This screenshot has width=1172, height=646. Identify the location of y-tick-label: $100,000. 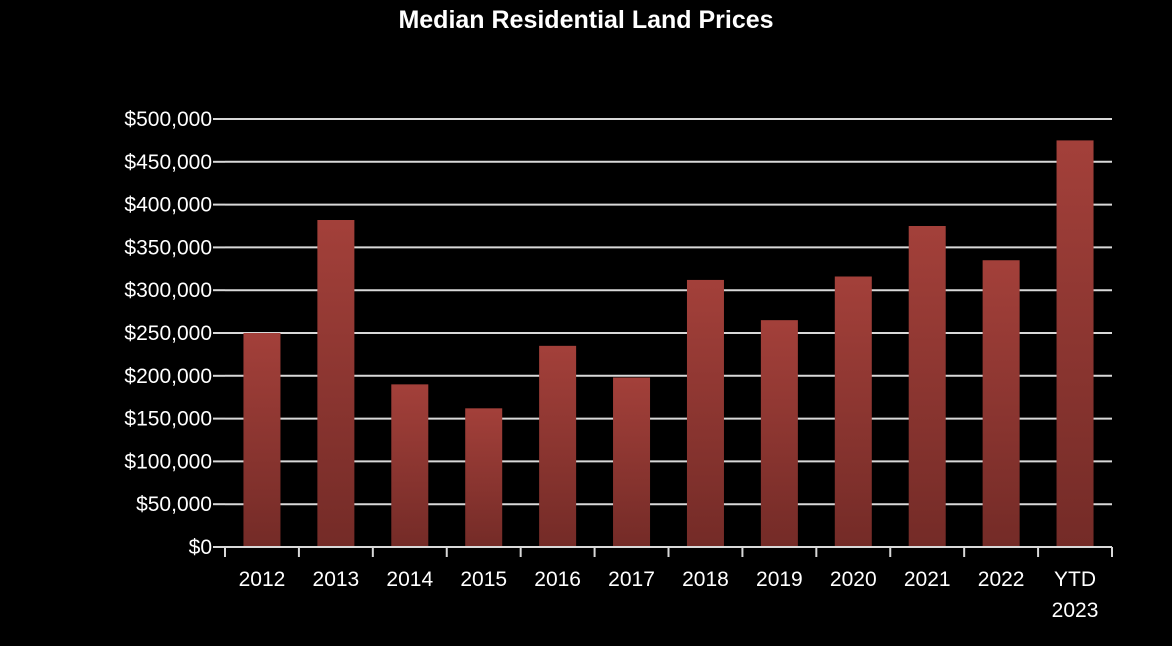
(168, 461).